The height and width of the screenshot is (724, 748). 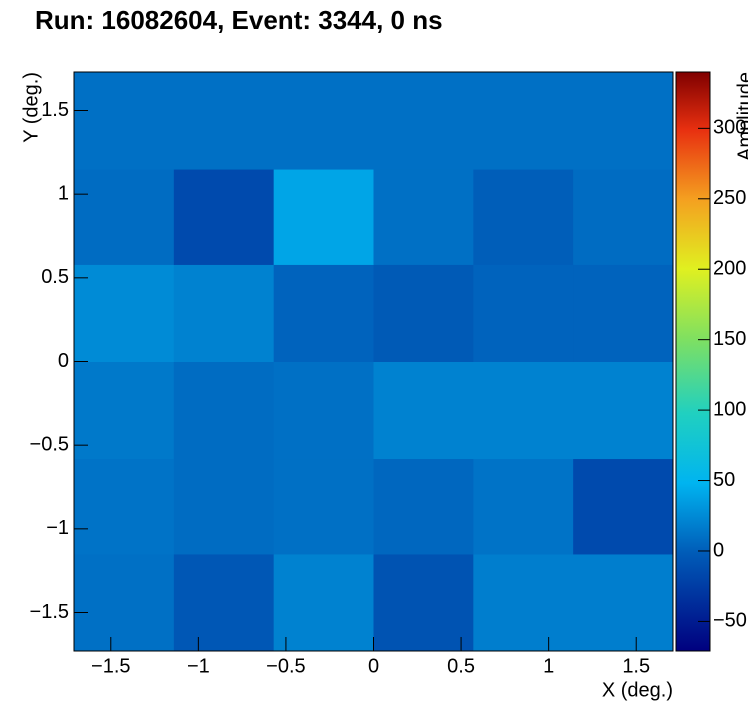 What do you see at coordinates (729, 128) in the screenshot?
I see `z-tick-label: 300` at bounding box center [729, 128].